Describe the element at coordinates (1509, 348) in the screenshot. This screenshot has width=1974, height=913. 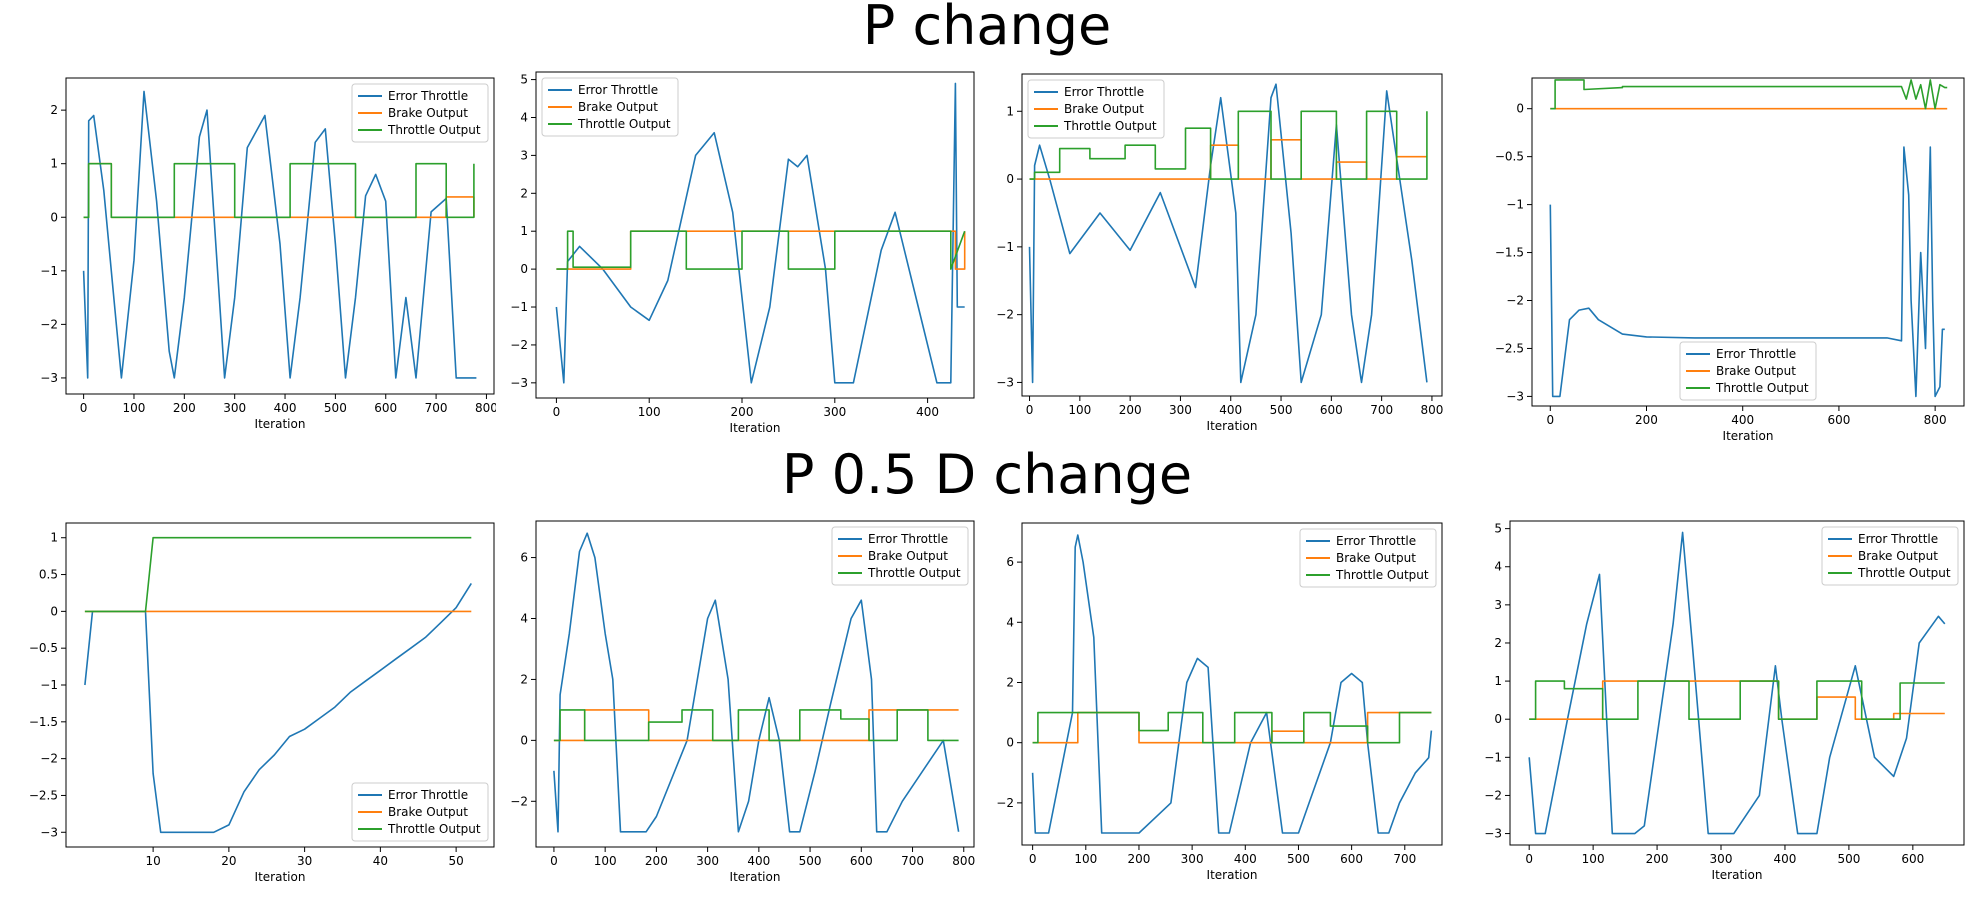
I see `y-tick-label: −2.5` at that location.